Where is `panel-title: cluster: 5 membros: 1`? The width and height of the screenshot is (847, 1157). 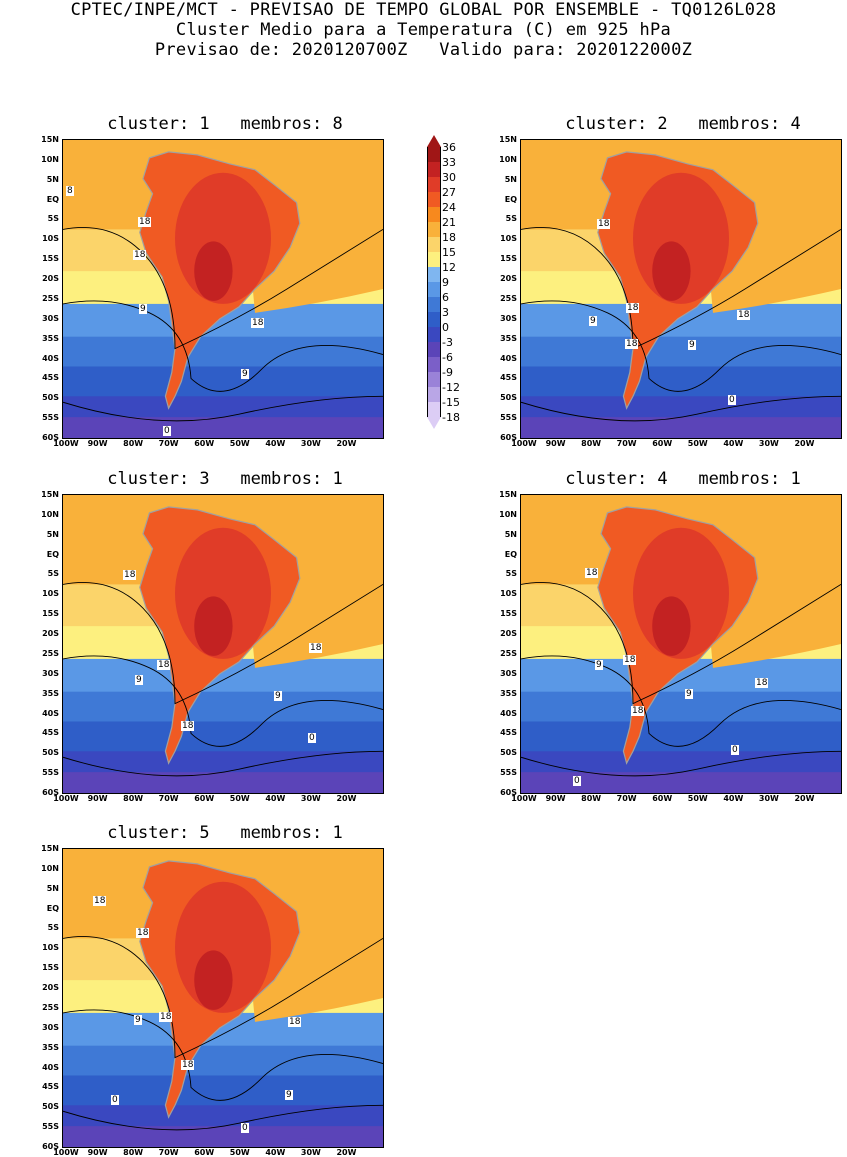 panel-title: cluster: 5 membros: 1 is located at coordinates (225, 833).